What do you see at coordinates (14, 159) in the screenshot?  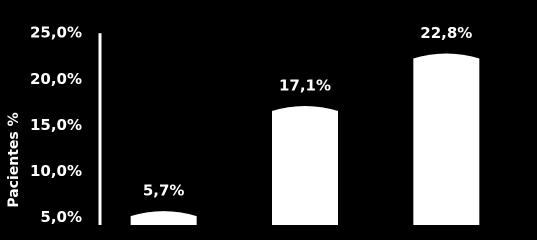 I see `y-axis-title: Pacientes %` at bounding box center [14, 159].